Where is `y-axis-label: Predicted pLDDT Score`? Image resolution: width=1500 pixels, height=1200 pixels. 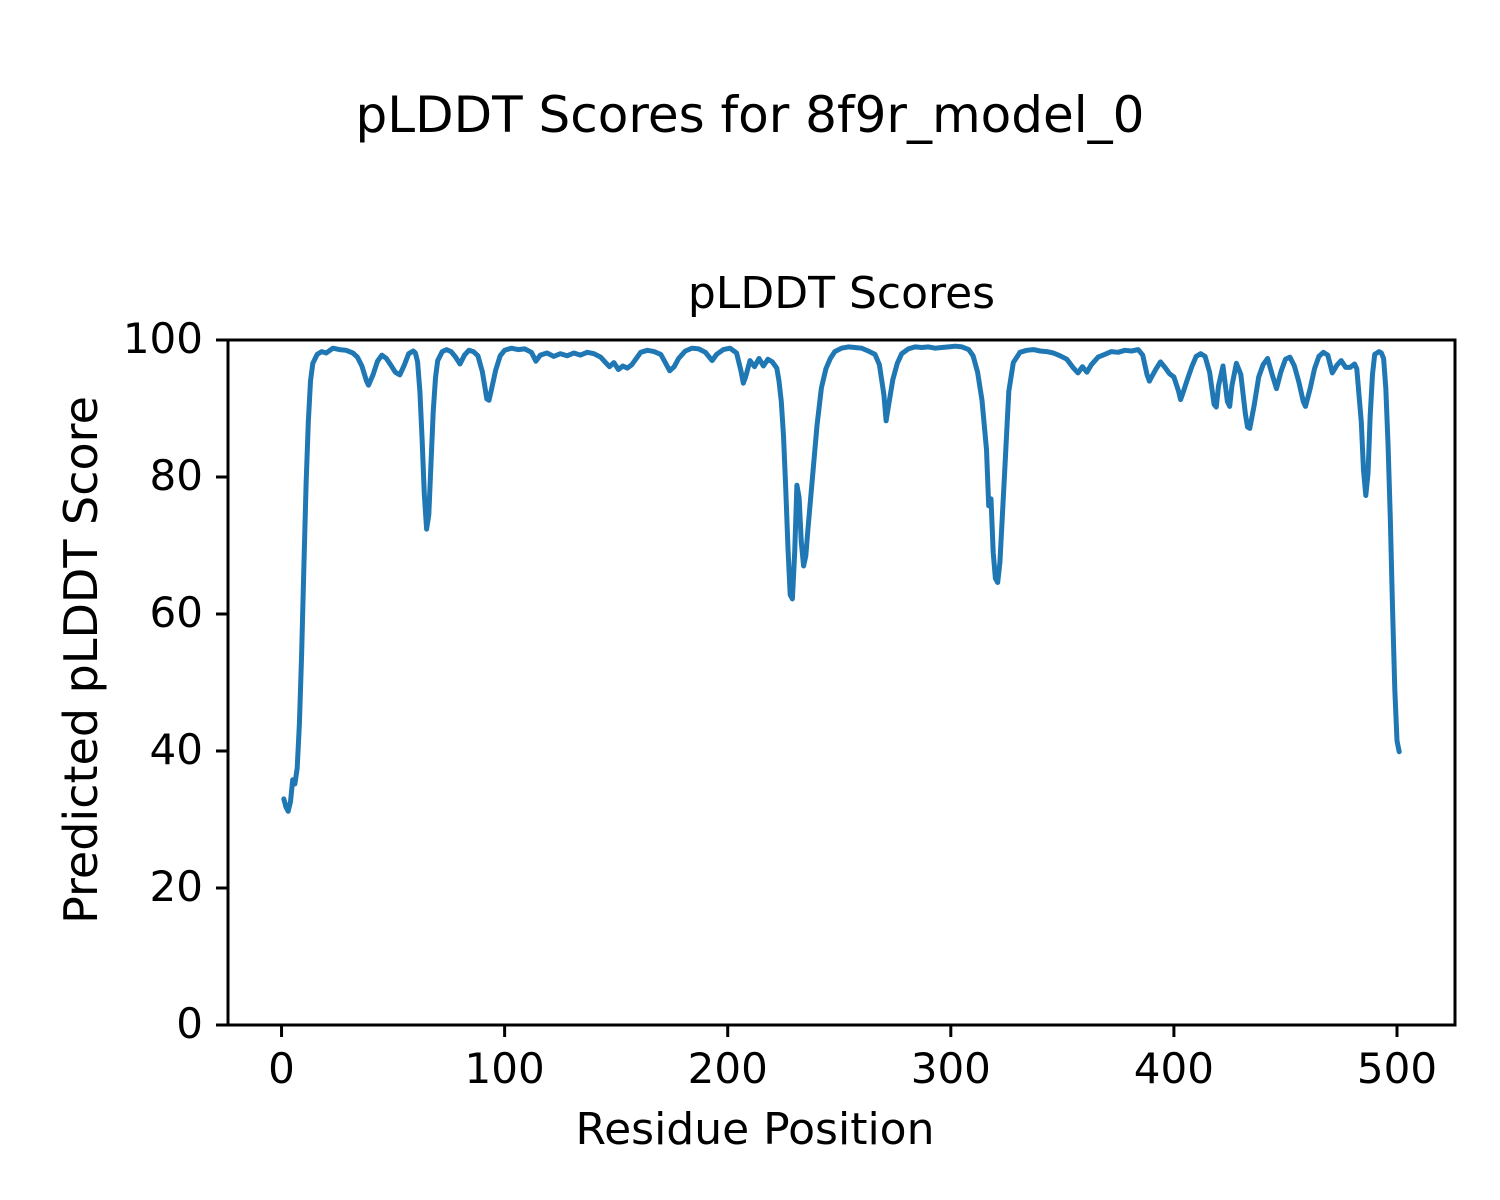
y-axis-label: Predicted pLDDT Score is located at coordinates (81, 660).